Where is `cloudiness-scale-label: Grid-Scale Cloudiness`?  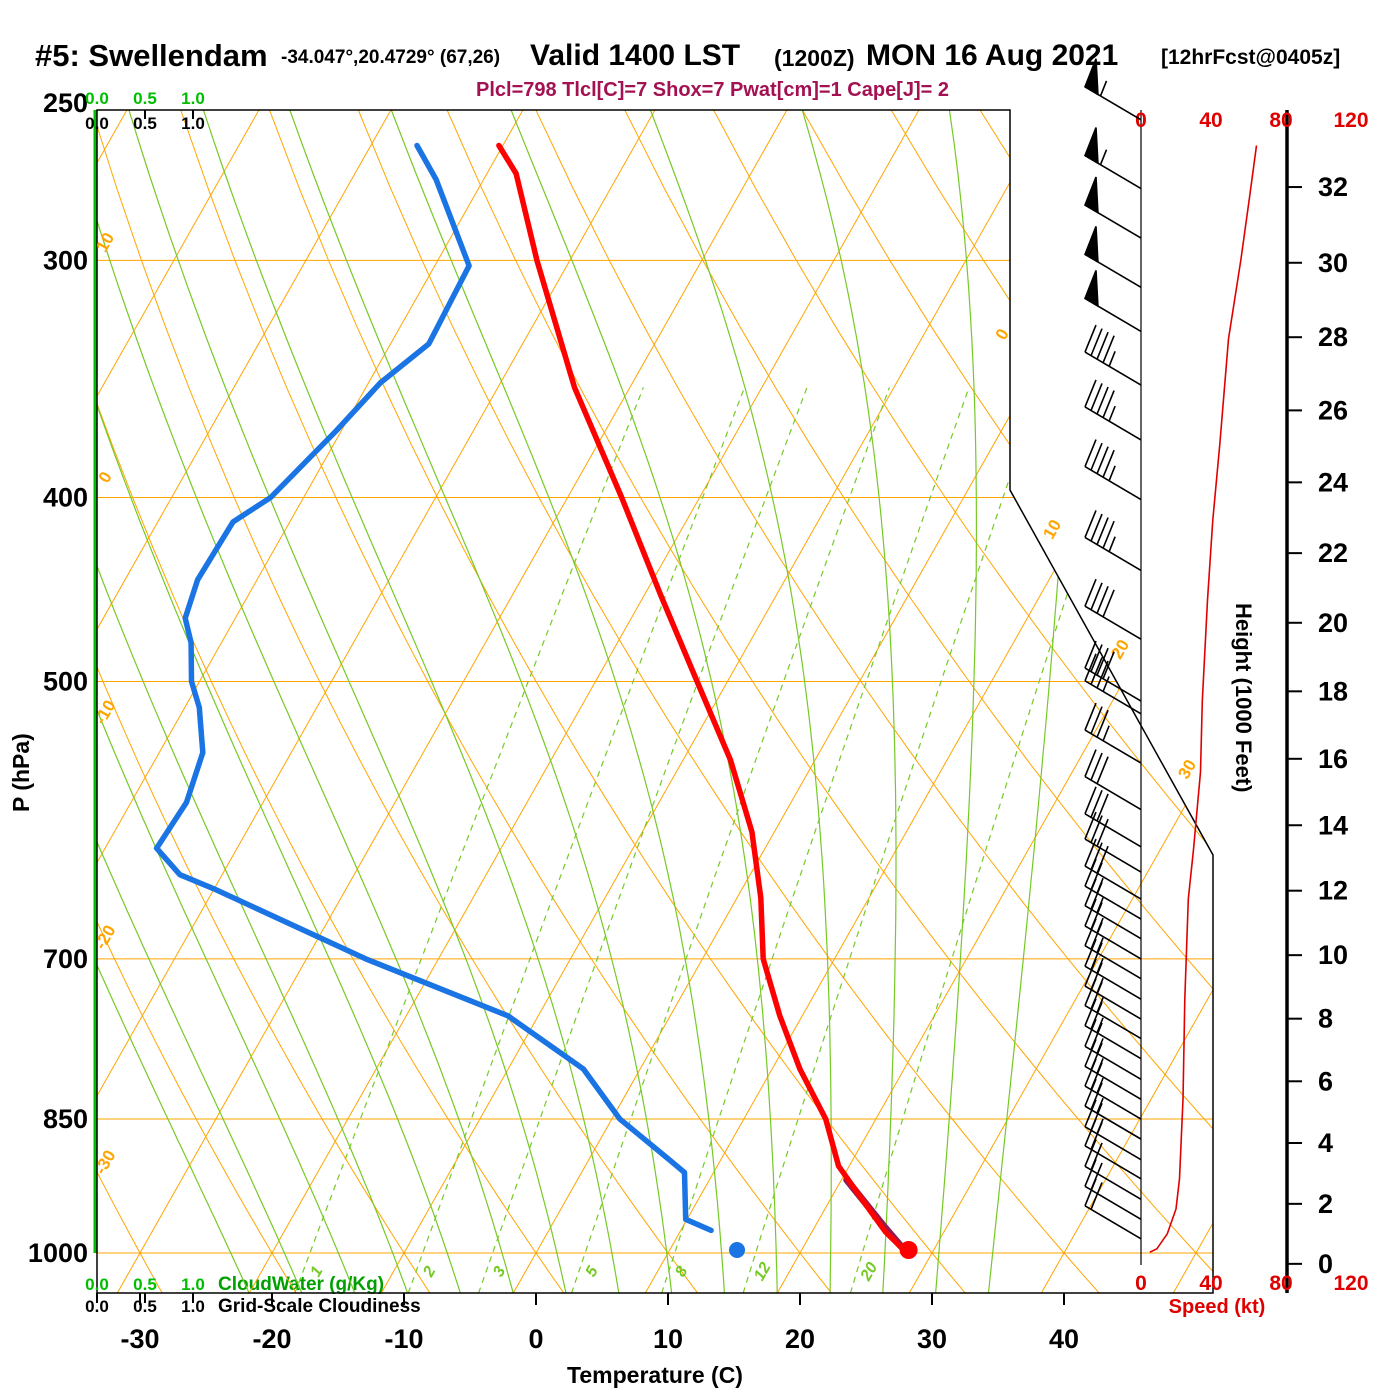 cloudiness-scale-label: Grid-Scale Cloudiness is located at coordinates (319, 1306).